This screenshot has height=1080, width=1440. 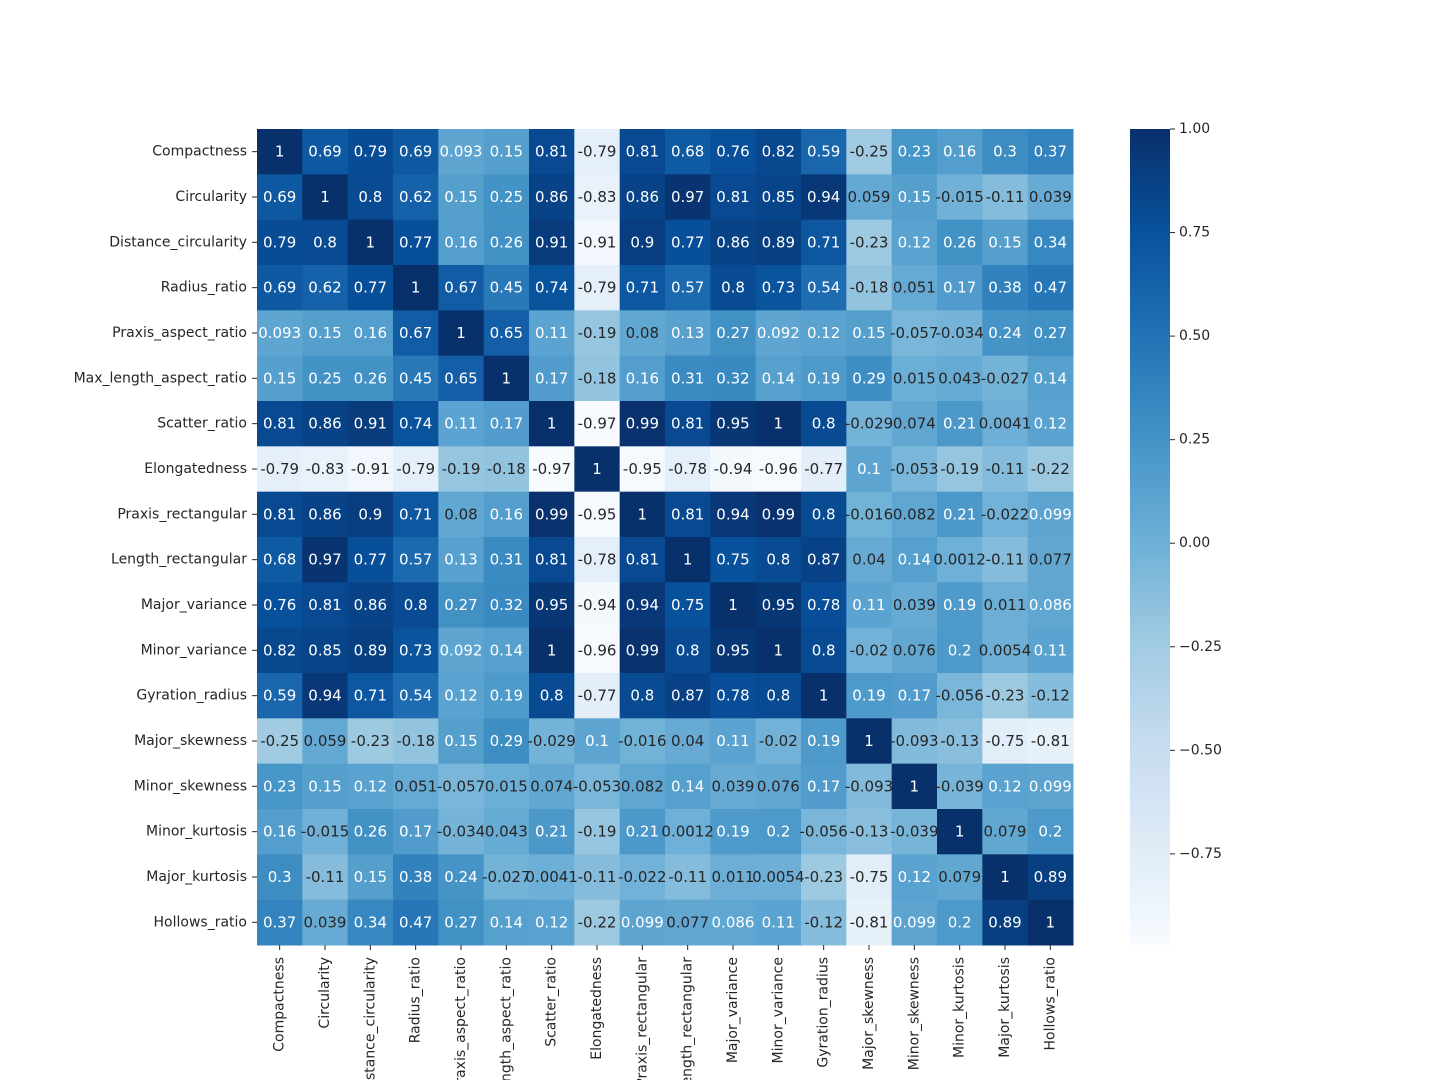 What do you see at coordinates (959, 152) in the screenshot?
I see `cell-annotation: 0.16` at bounding box center [959, 152].